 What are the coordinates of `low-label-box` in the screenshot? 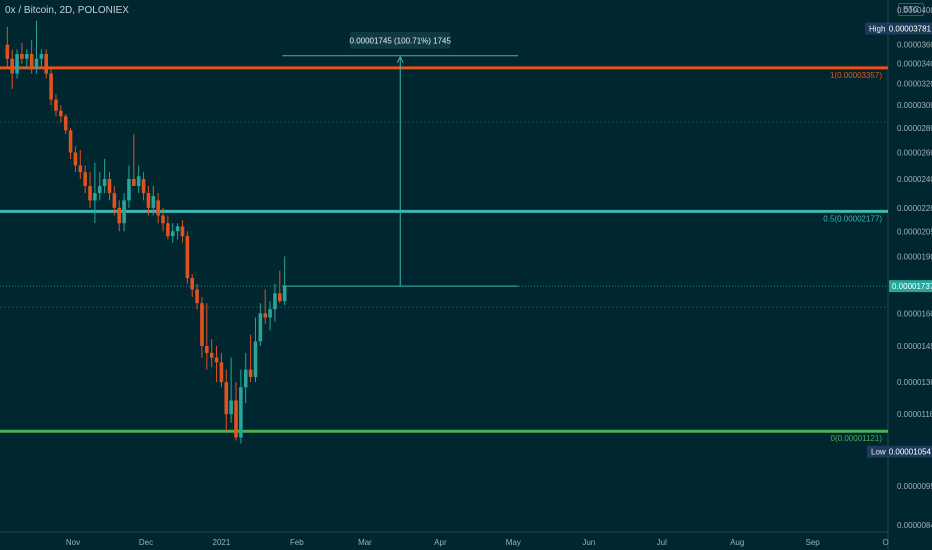 It's located at (899, 451).